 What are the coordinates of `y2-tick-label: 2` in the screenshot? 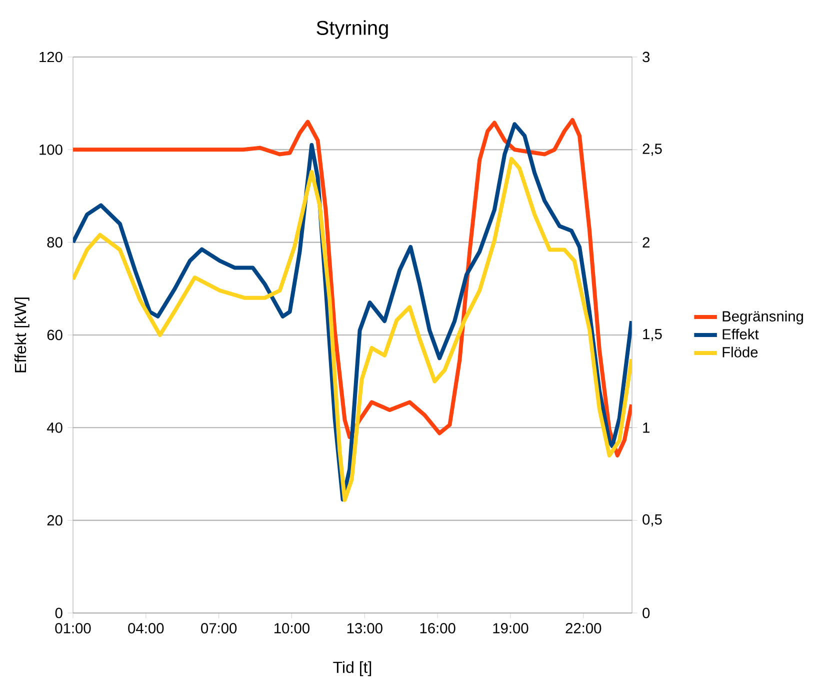 It's located at (646, 242).